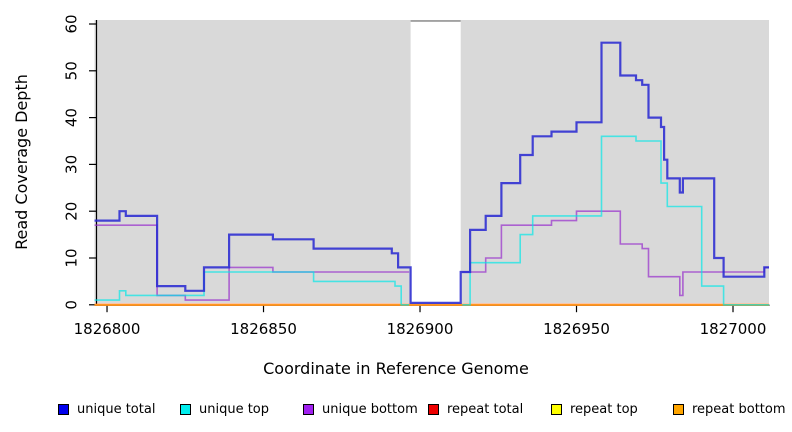 This screenshot has height=432, width=792. What do you see at coordinates (485, 409) in the screenshot?
I see `legend-label: repeat total` at bounding box center [485, 409].